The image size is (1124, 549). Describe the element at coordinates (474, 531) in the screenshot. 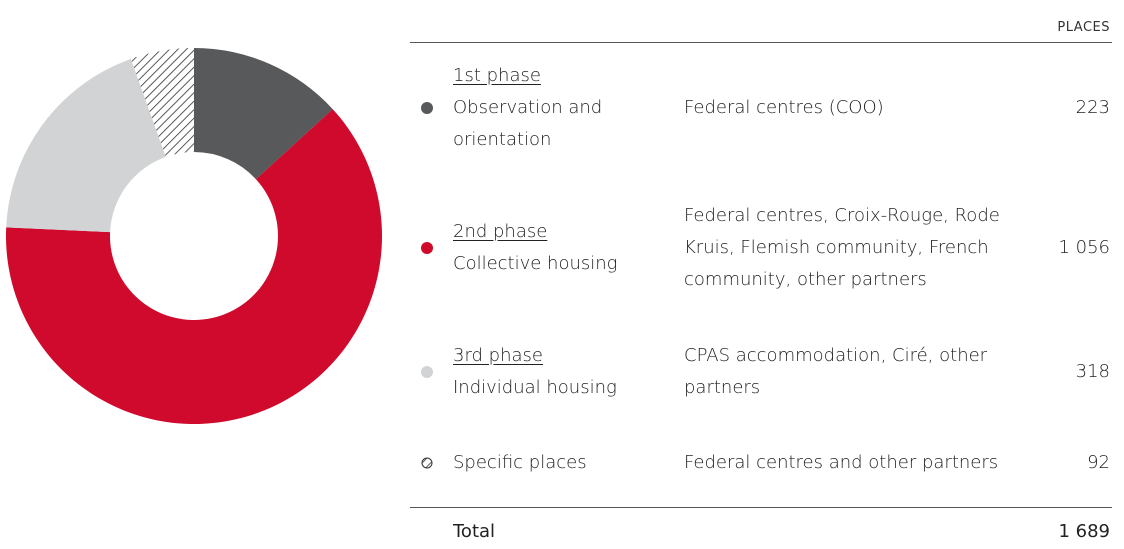

I see `total-name: Total` at that location.